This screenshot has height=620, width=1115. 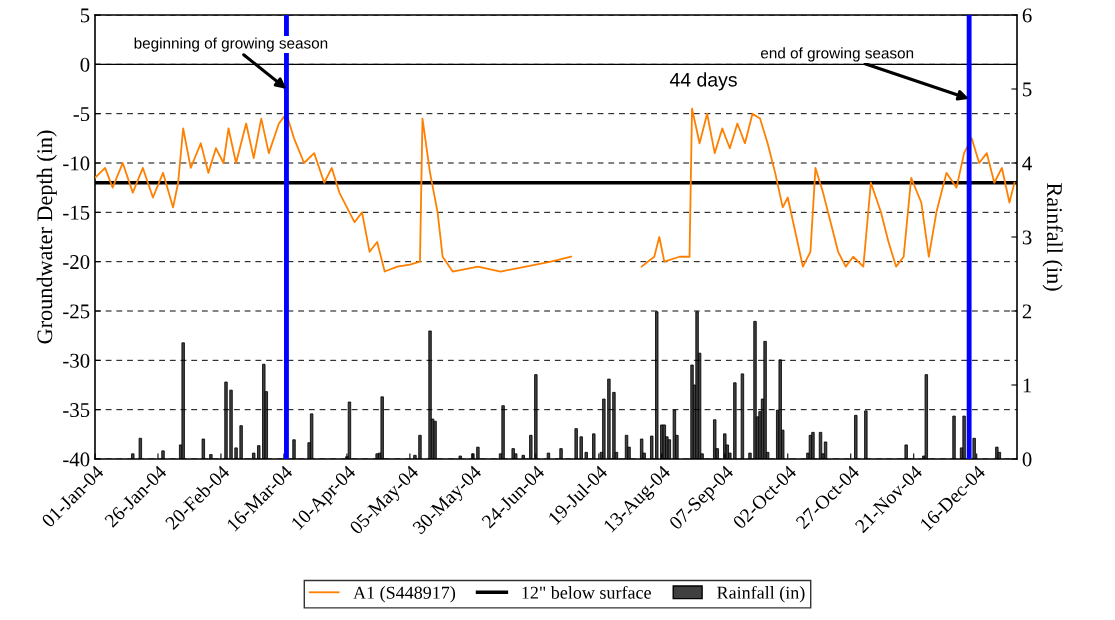 I want to click on y-tick-label: -35, so click(x=76, y=410).